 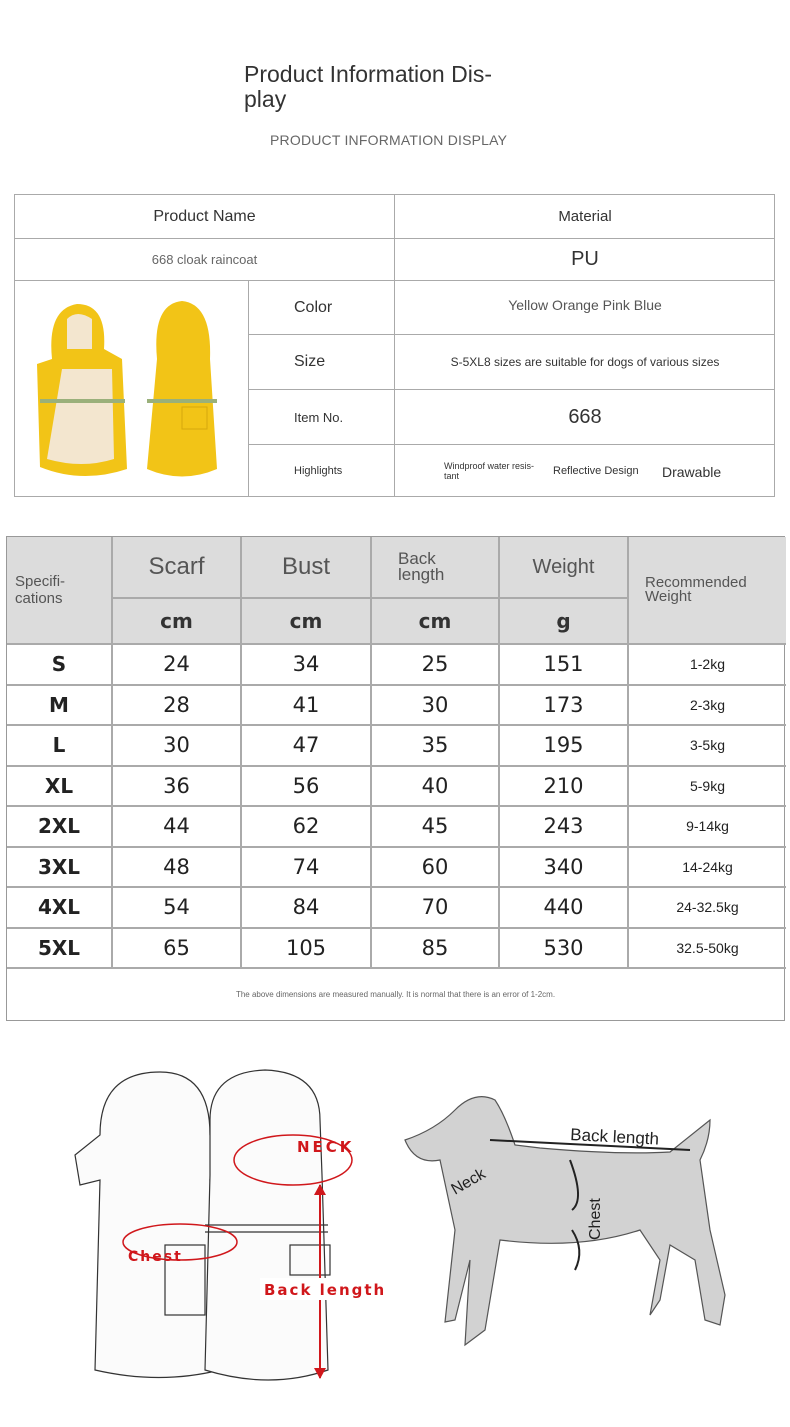 I want to click on highlights-label: Highlights, so click(x=322, y=471).